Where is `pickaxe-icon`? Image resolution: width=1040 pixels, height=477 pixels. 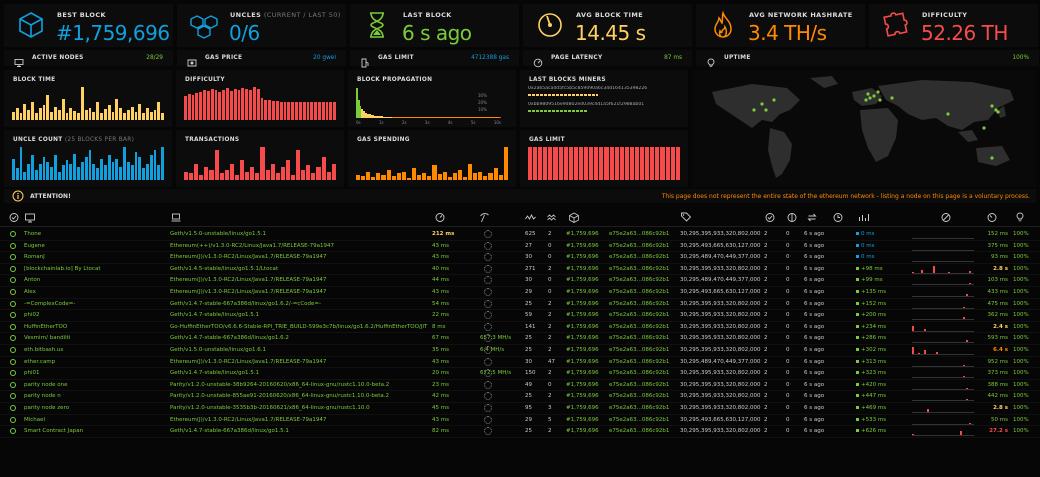 pickaxe-icon is located at coordinates (484, 217).